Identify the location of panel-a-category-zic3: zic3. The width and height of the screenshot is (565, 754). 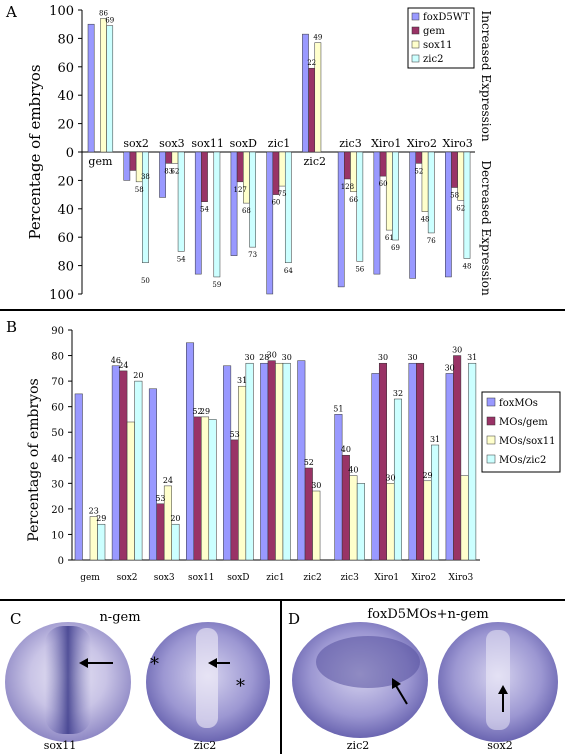
(350, 143).